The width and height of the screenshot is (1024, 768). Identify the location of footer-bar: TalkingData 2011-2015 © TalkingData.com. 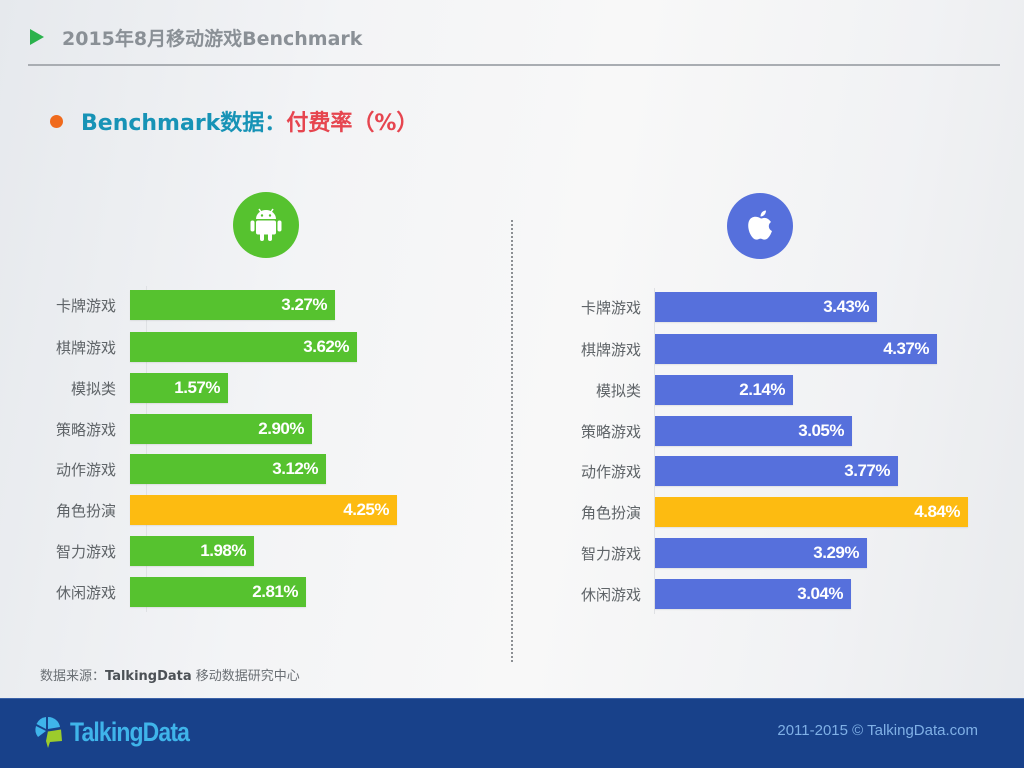
(512, 733).